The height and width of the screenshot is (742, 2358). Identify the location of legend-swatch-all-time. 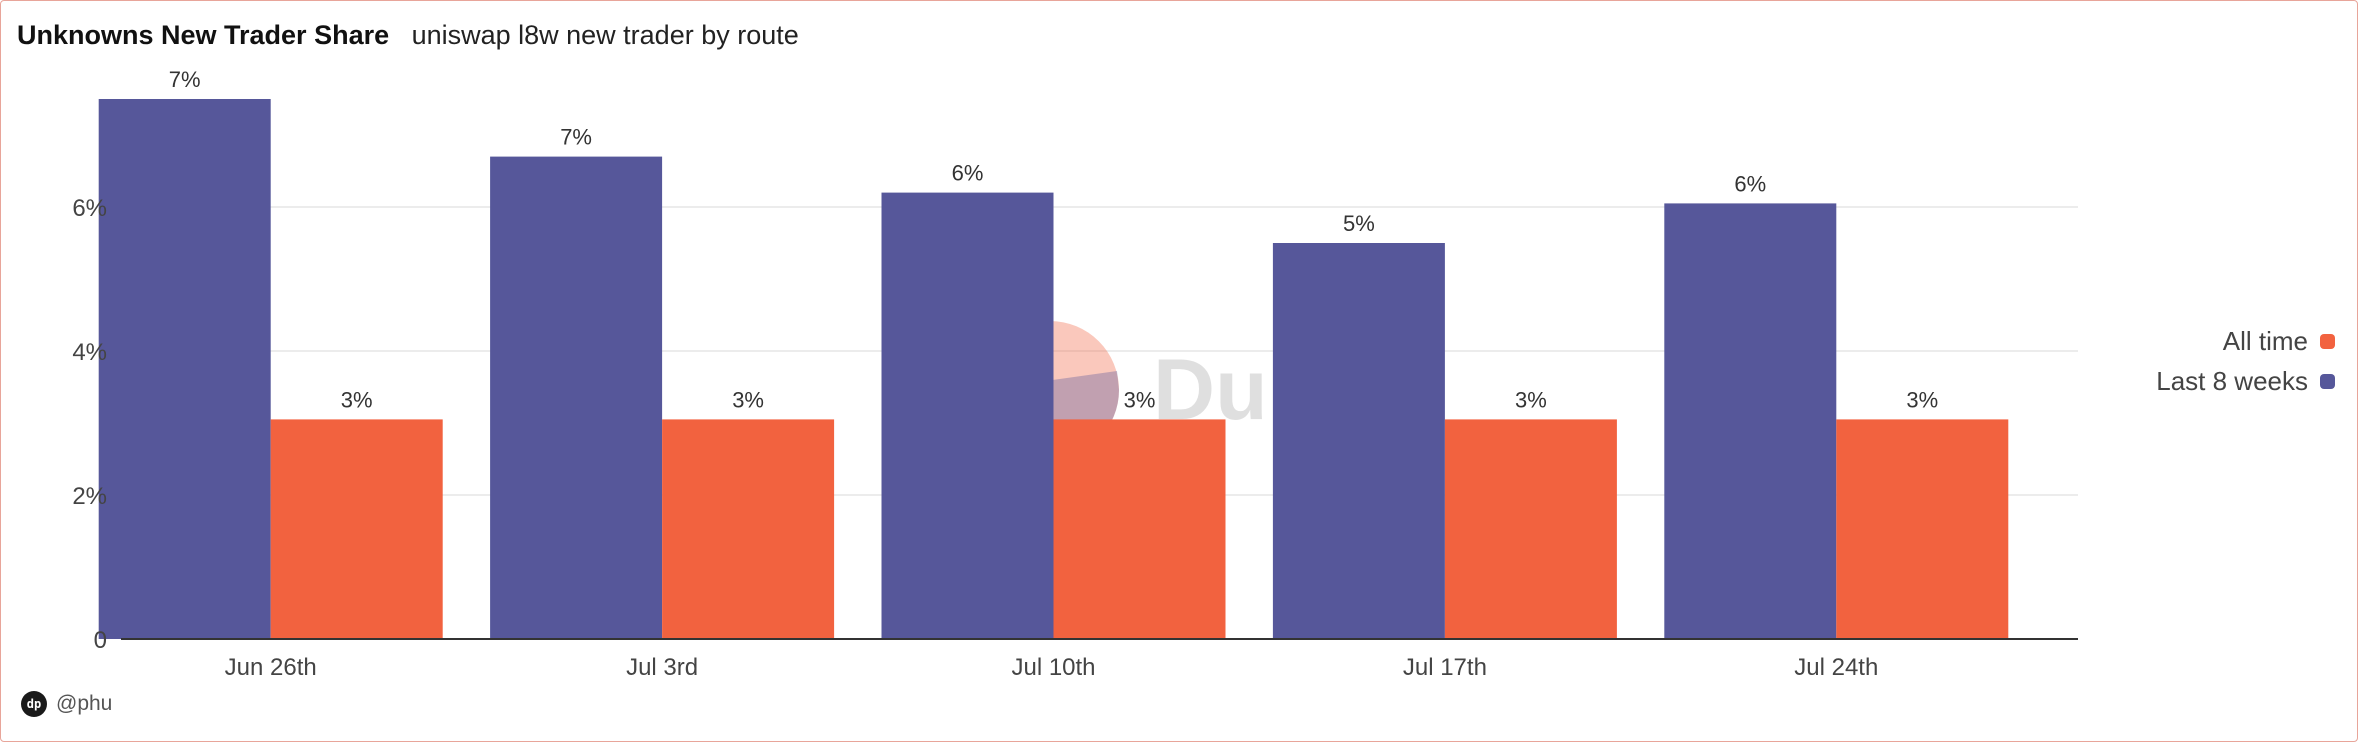
(2327, 341).